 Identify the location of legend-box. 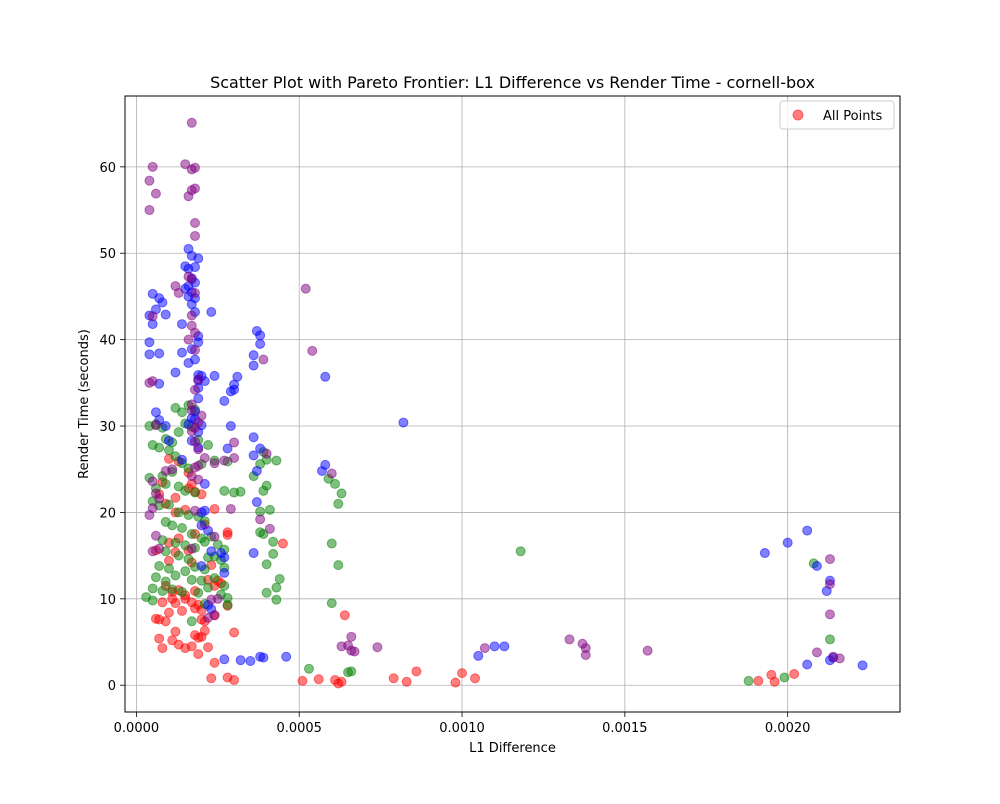
(837, 115).